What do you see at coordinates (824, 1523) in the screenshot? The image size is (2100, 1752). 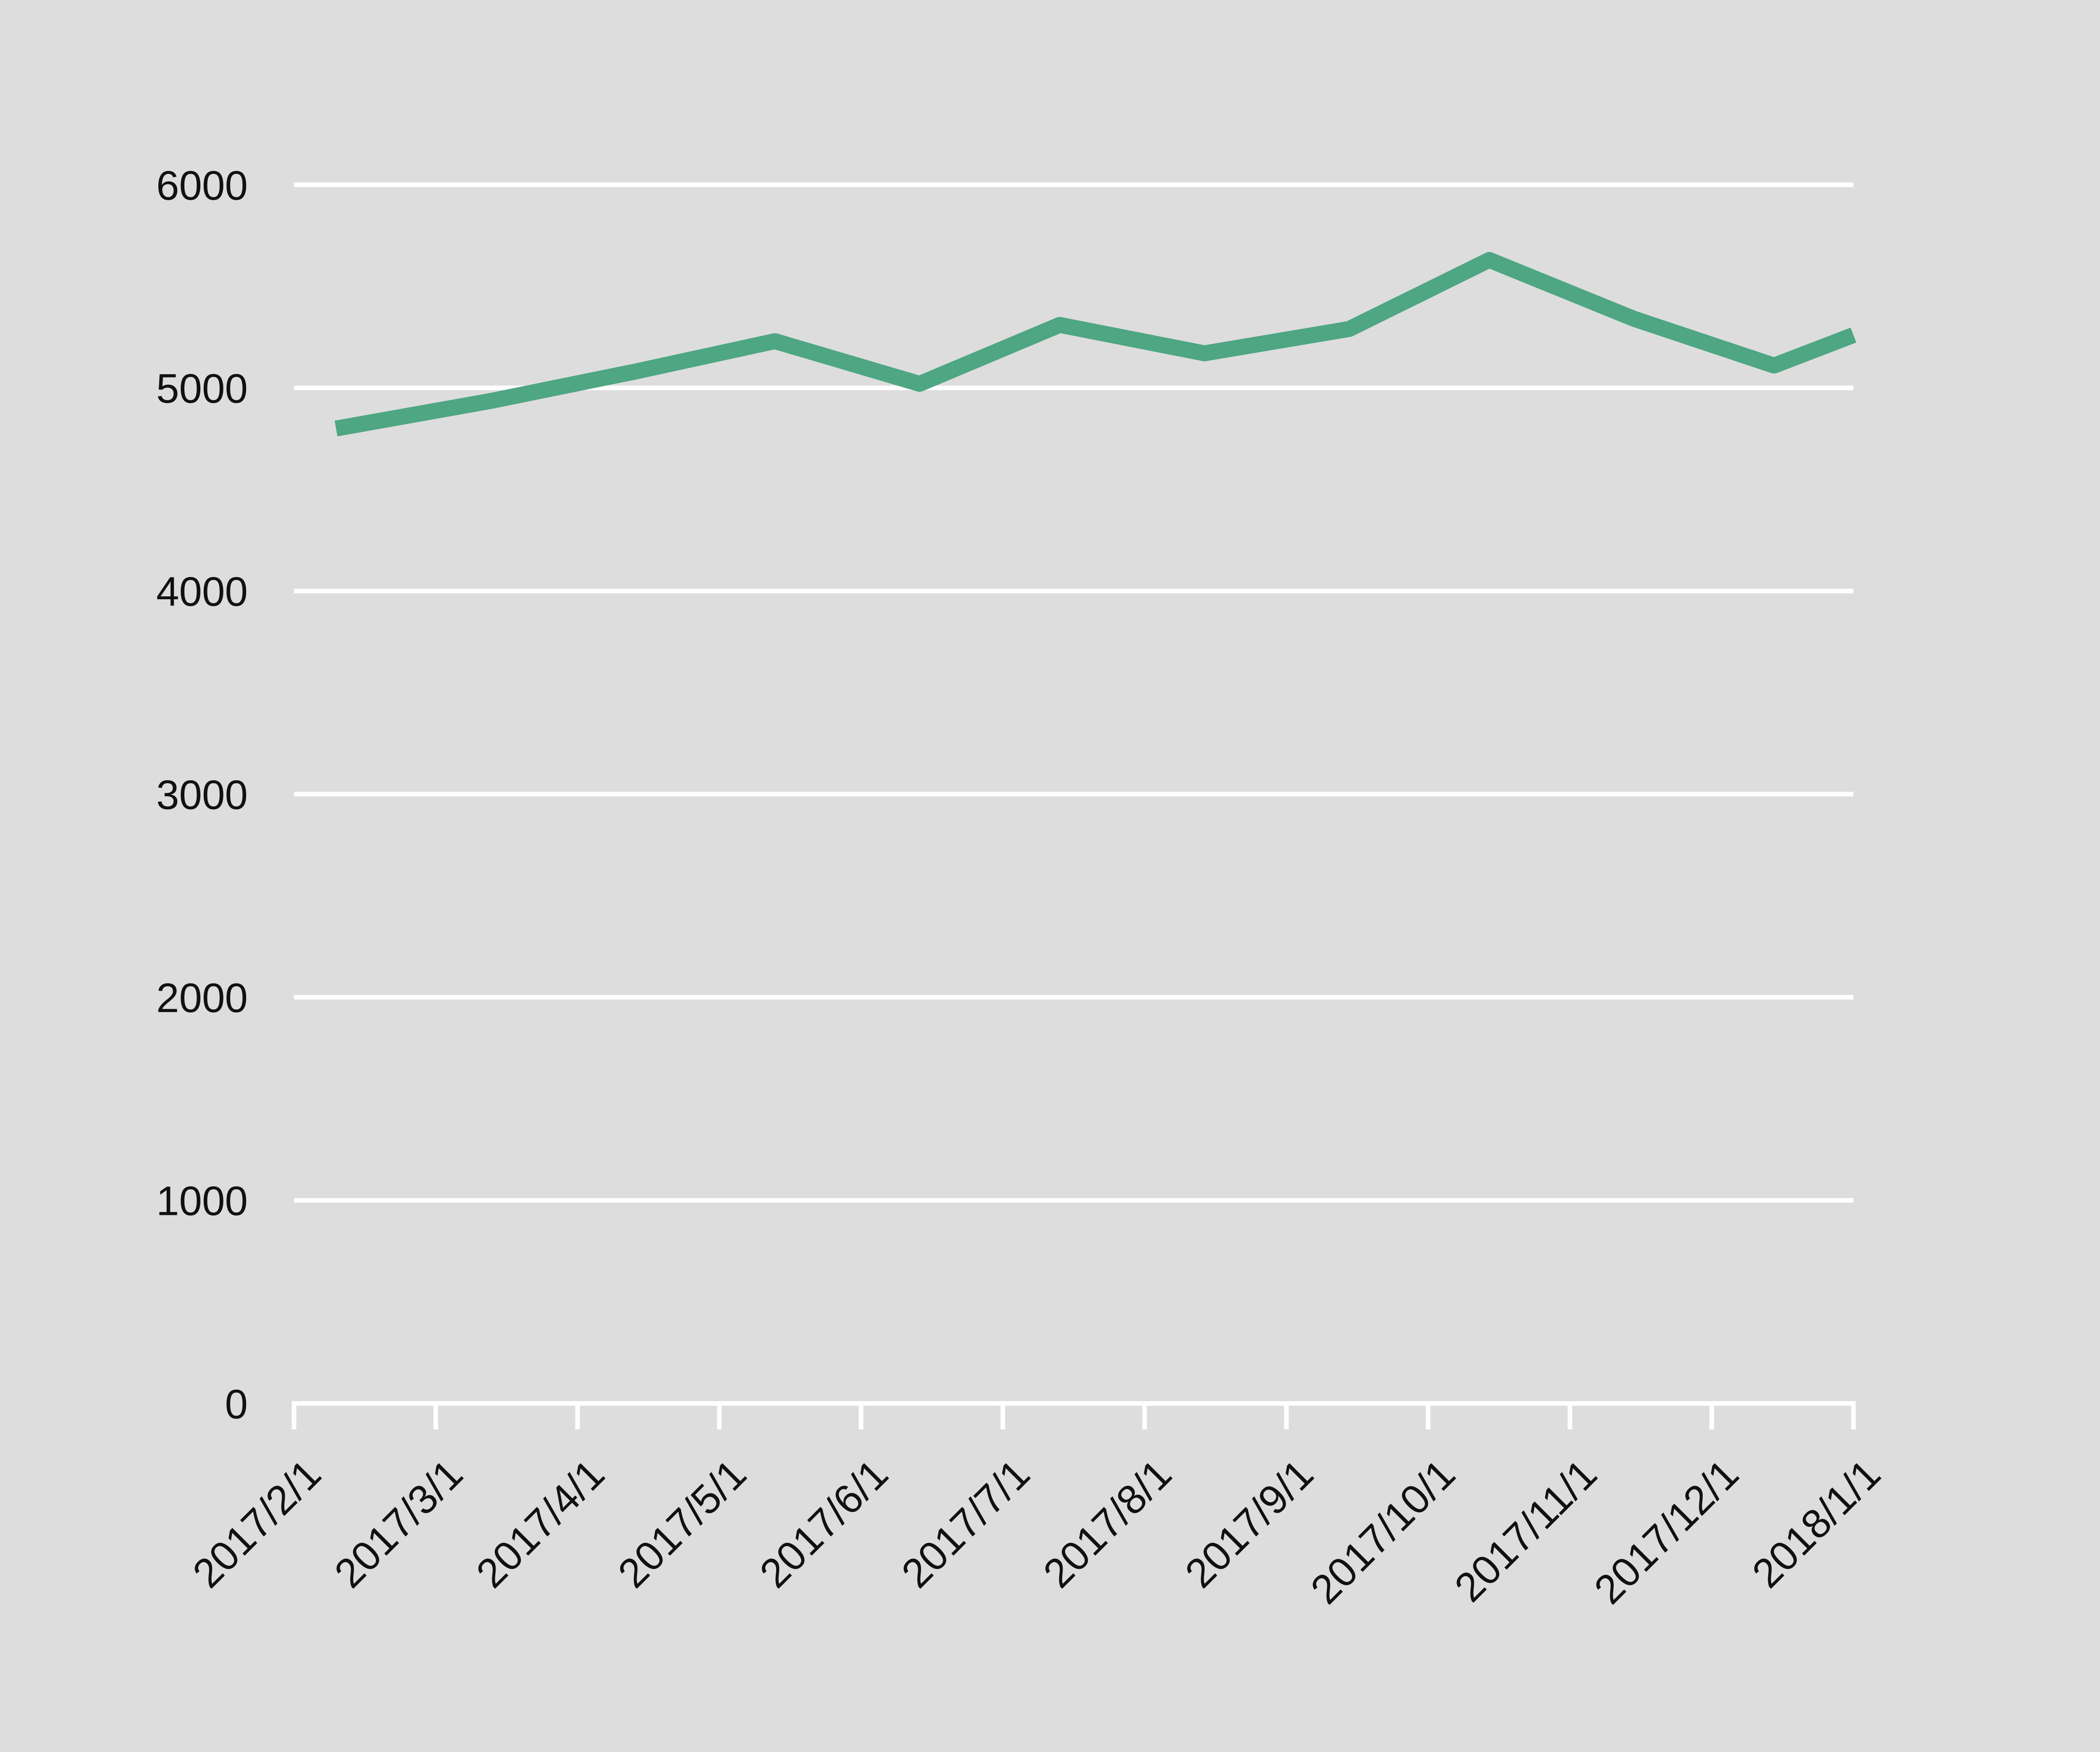 I see `x-tick-label: 2017/6/1` at bounding box center [824, 1523].